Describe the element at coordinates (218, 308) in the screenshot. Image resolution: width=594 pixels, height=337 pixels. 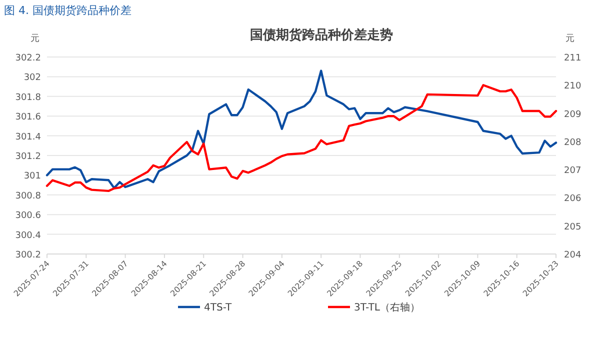
I see `legend-label: 4TS-T` at that location.